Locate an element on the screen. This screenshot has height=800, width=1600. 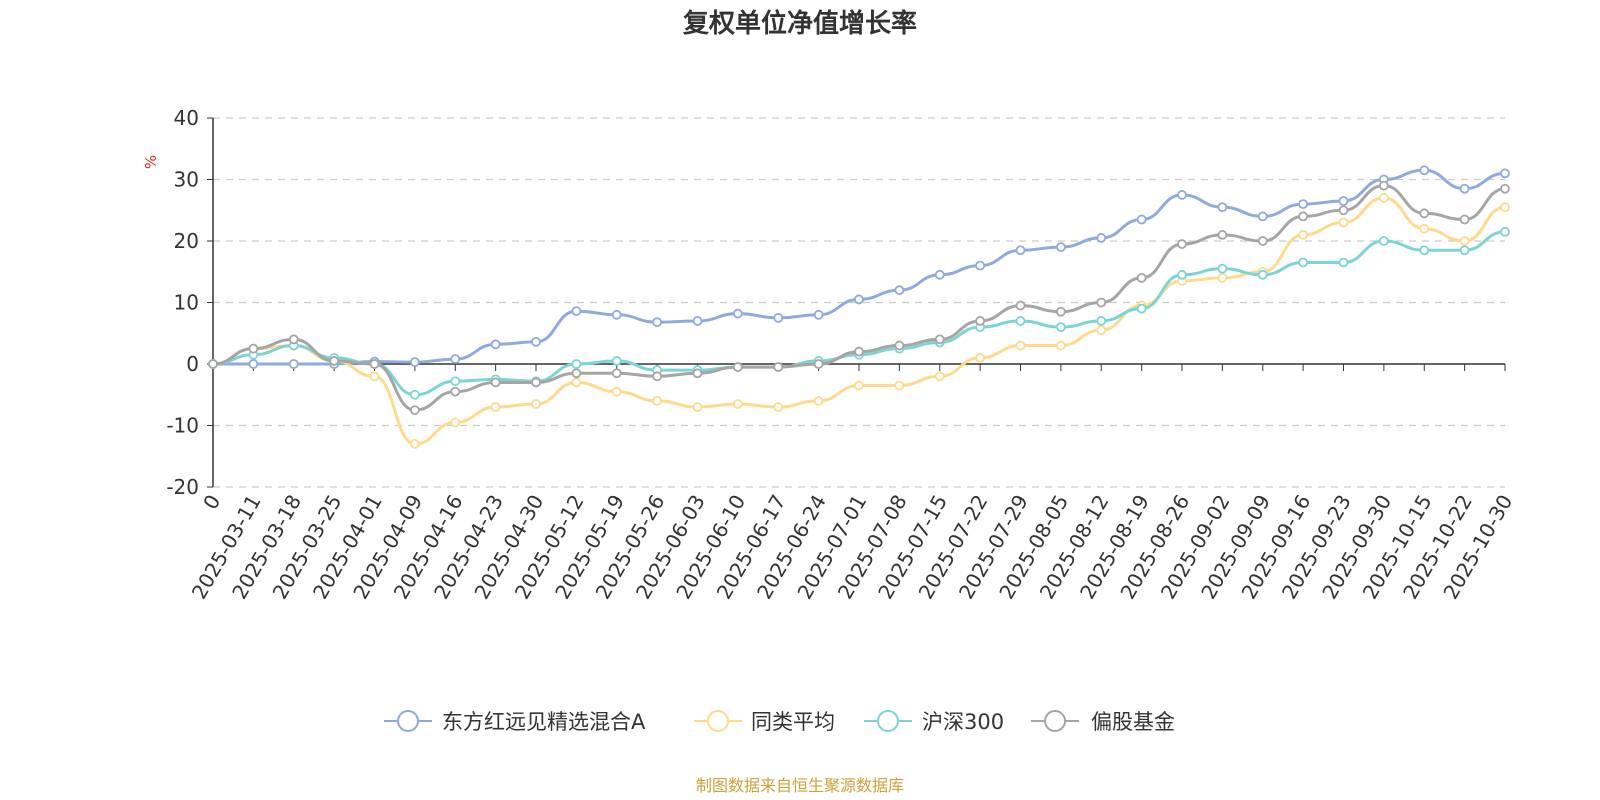
legend-label: 东方红远见精选混合A is located at coordinates (544, 722).